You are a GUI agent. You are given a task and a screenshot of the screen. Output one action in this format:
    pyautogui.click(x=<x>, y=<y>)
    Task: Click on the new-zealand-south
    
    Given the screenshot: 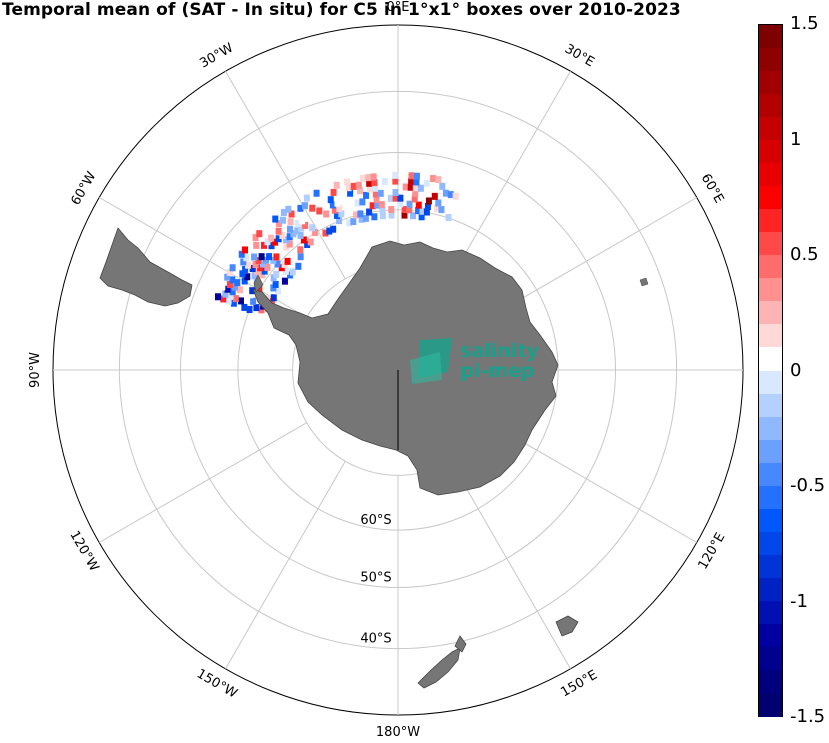 What is the action you would take?
    pyautogui.click(x=439, y=668)
    